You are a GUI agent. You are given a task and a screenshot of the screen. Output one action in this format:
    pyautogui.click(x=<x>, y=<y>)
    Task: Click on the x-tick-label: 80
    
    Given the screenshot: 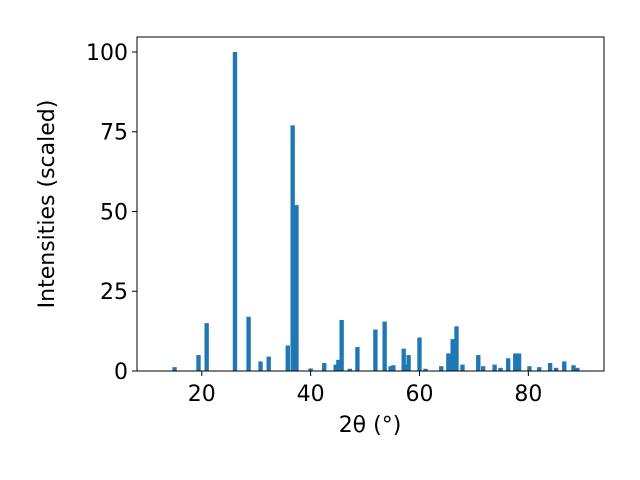 What is the action you would take?
    pyautogui.click(x=528, y=394)
    